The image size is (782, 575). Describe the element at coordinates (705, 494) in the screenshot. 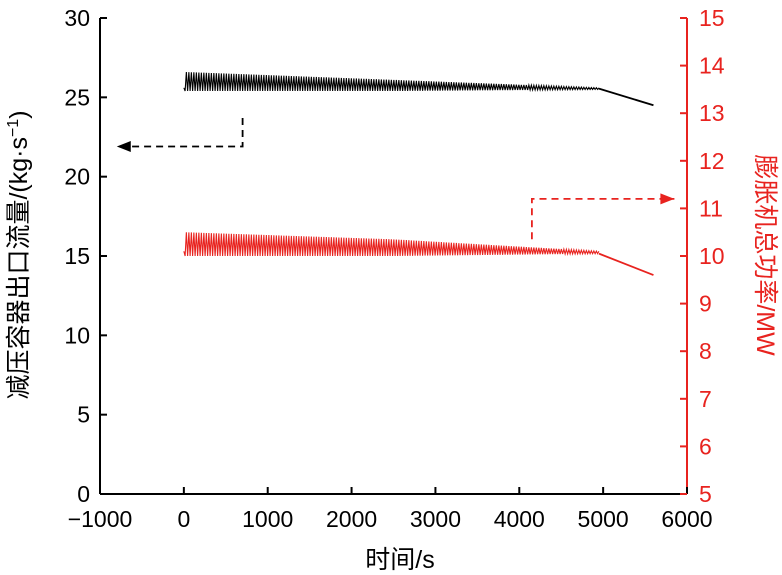

I see `y-right-tick-label-0: 5` at that location.